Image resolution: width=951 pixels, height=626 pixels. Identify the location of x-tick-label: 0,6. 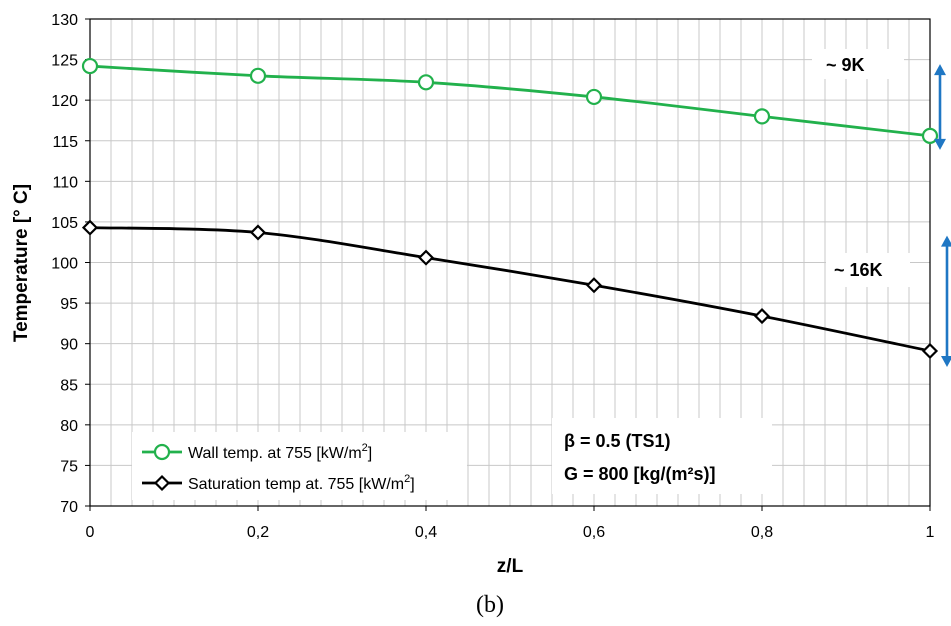
(594, 532).